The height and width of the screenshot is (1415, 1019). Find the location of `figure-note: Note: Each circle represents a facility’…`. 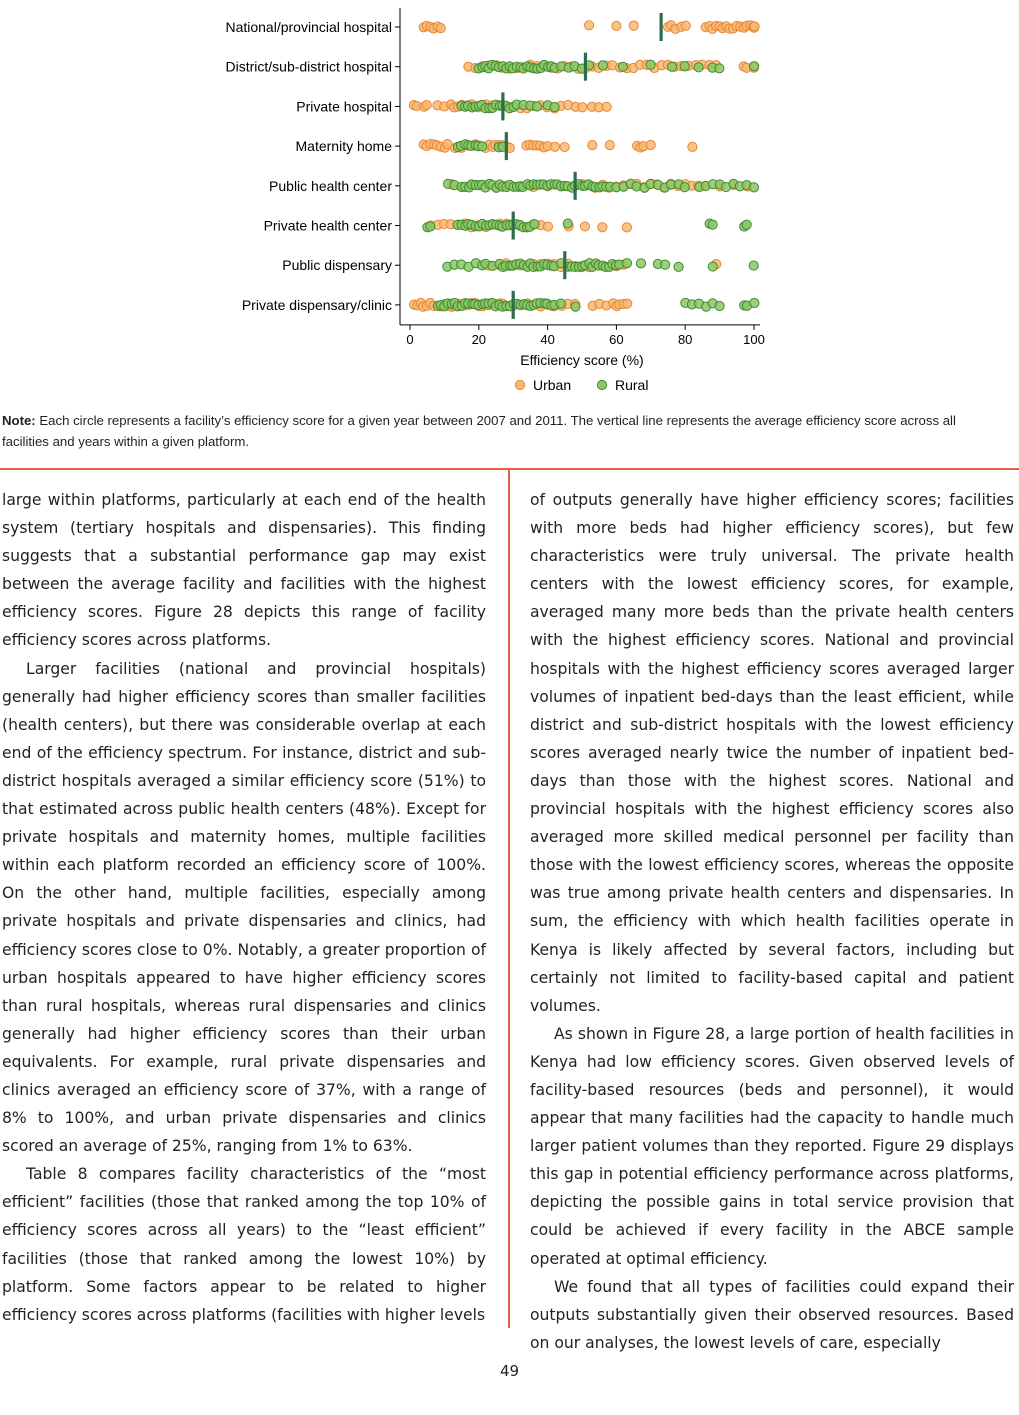

figure-note: Note: Each circle represents a facility’… is located at coordinates (502, 431).